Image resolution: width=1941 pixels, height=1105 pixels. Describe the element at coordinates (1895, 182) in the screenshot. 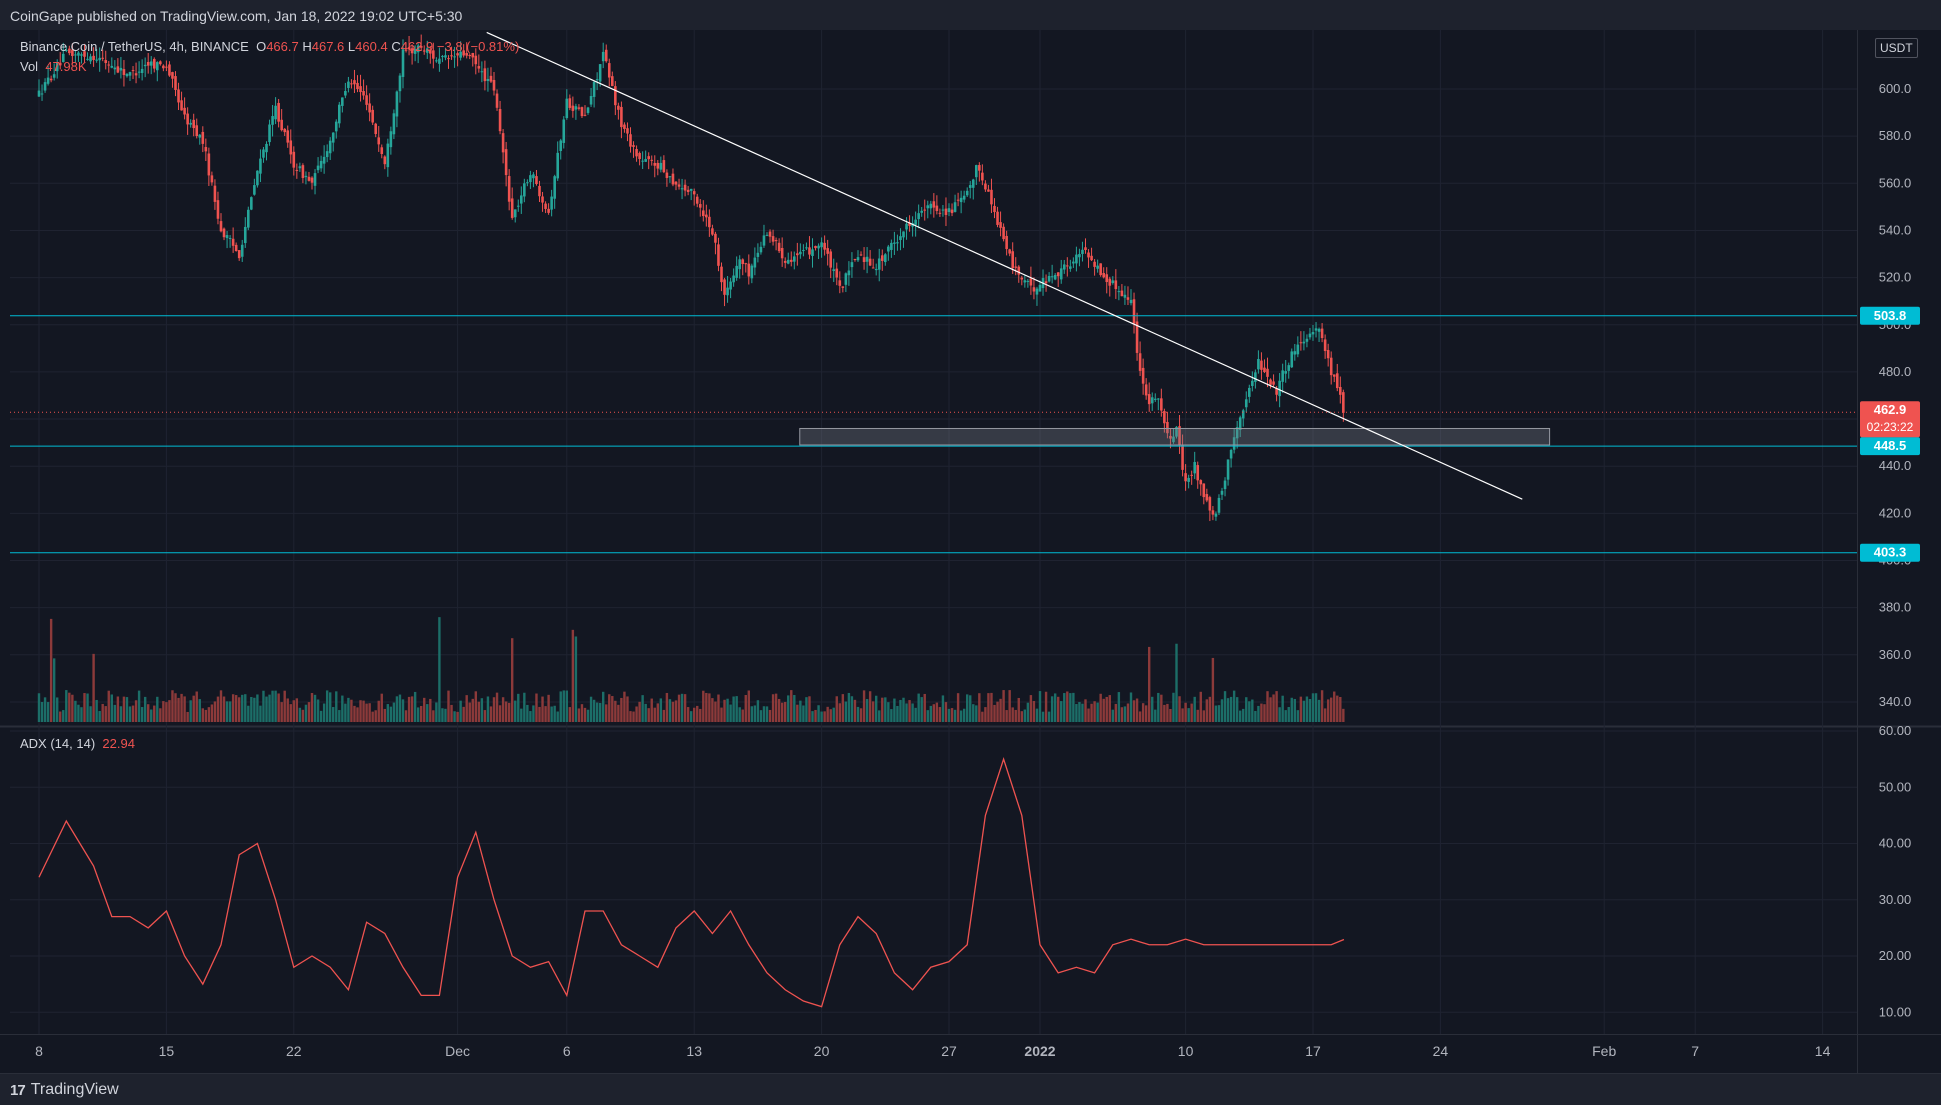

I see `price-tick-label: 560.0` at that location.